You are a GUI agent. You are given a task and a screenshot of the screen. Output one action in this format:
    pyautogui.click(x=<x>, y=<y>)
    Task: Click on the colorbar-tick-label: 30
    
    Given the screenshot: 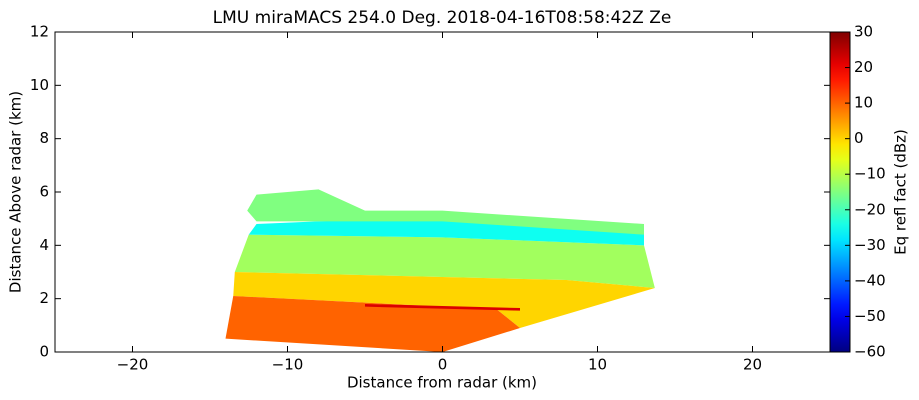 What is the action you would take?
    pyautogui.click(x=863, y=32)
    